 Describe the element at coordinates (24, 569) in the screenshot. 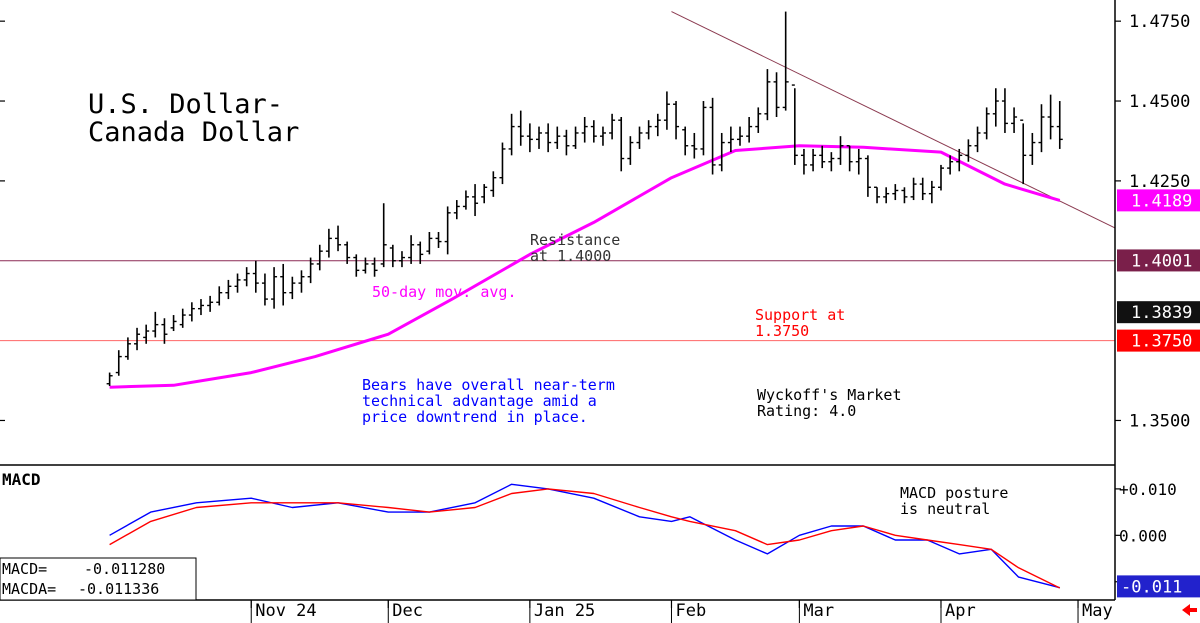

I see `macd-readout-label: MACD=` at that location.